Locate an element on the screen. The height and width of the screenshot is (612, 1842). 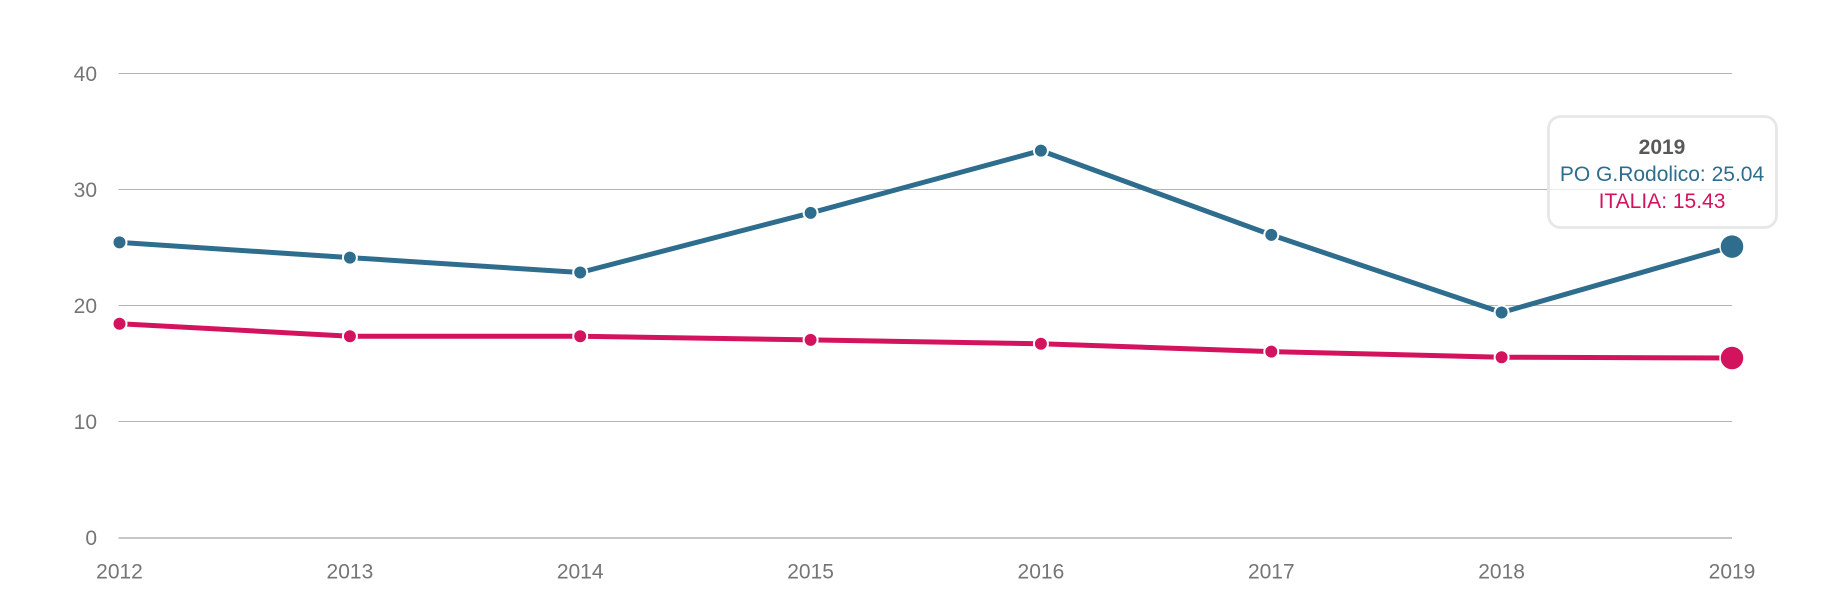
svg-text: 2015 is located at coordinates (810, 572).